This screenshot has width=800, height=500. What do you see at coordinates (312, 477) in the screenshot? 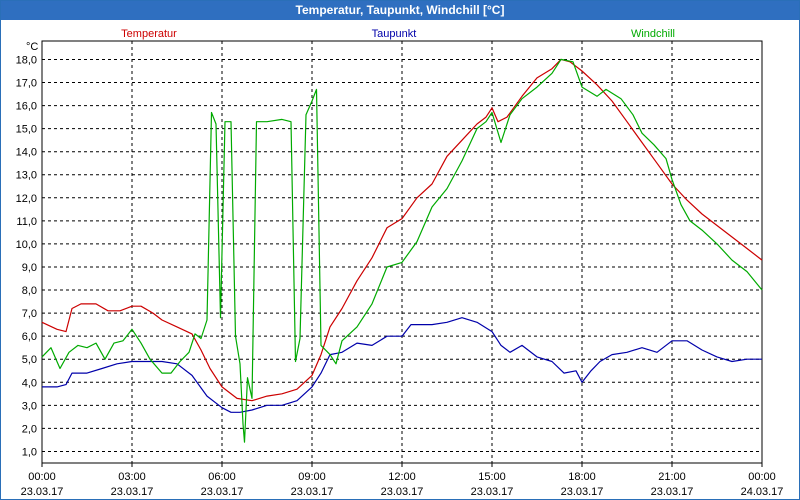
I see `x-tick-time: 09:00` at bounding box center [312, 477].